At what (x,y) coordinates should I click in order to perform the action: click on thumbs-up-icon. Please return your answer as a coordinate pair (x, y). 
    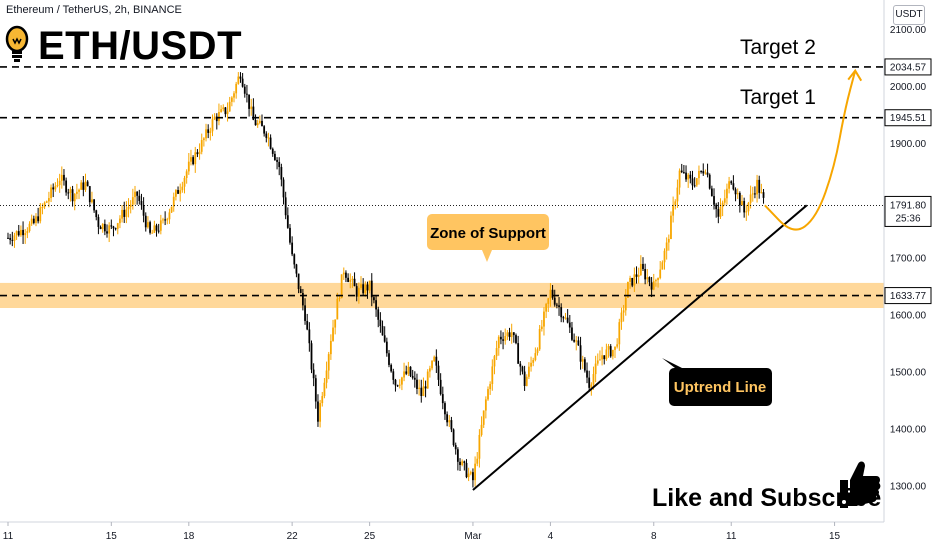
    Looking at the image, I should click on (860, 484).